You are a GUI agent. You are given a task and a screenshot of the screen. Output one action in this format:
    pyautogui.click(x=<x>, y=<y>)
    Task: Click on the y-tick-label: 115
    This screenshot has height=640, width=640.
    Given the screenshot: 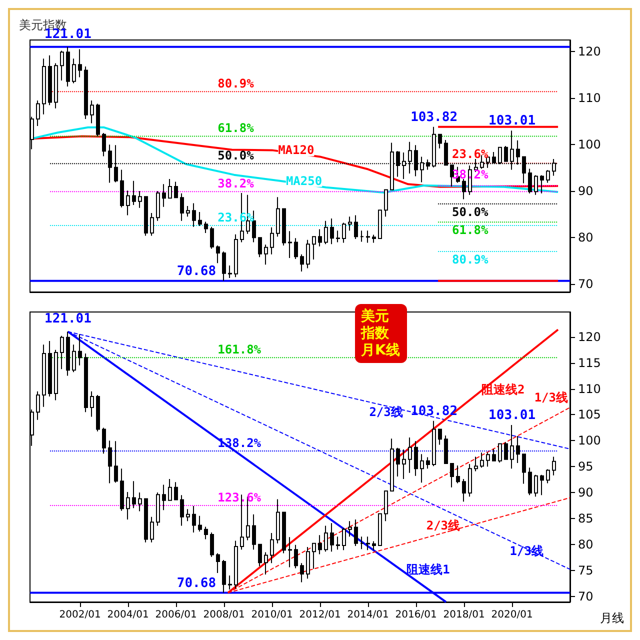 What is the action you would take?
    pyautogui.click(x=589, y=363)
    